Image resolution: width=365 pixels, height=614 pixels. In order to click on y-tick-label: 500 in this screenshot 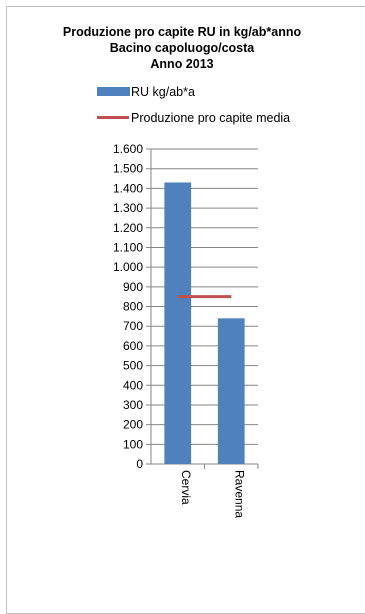, I will do `click(133, 366)`.